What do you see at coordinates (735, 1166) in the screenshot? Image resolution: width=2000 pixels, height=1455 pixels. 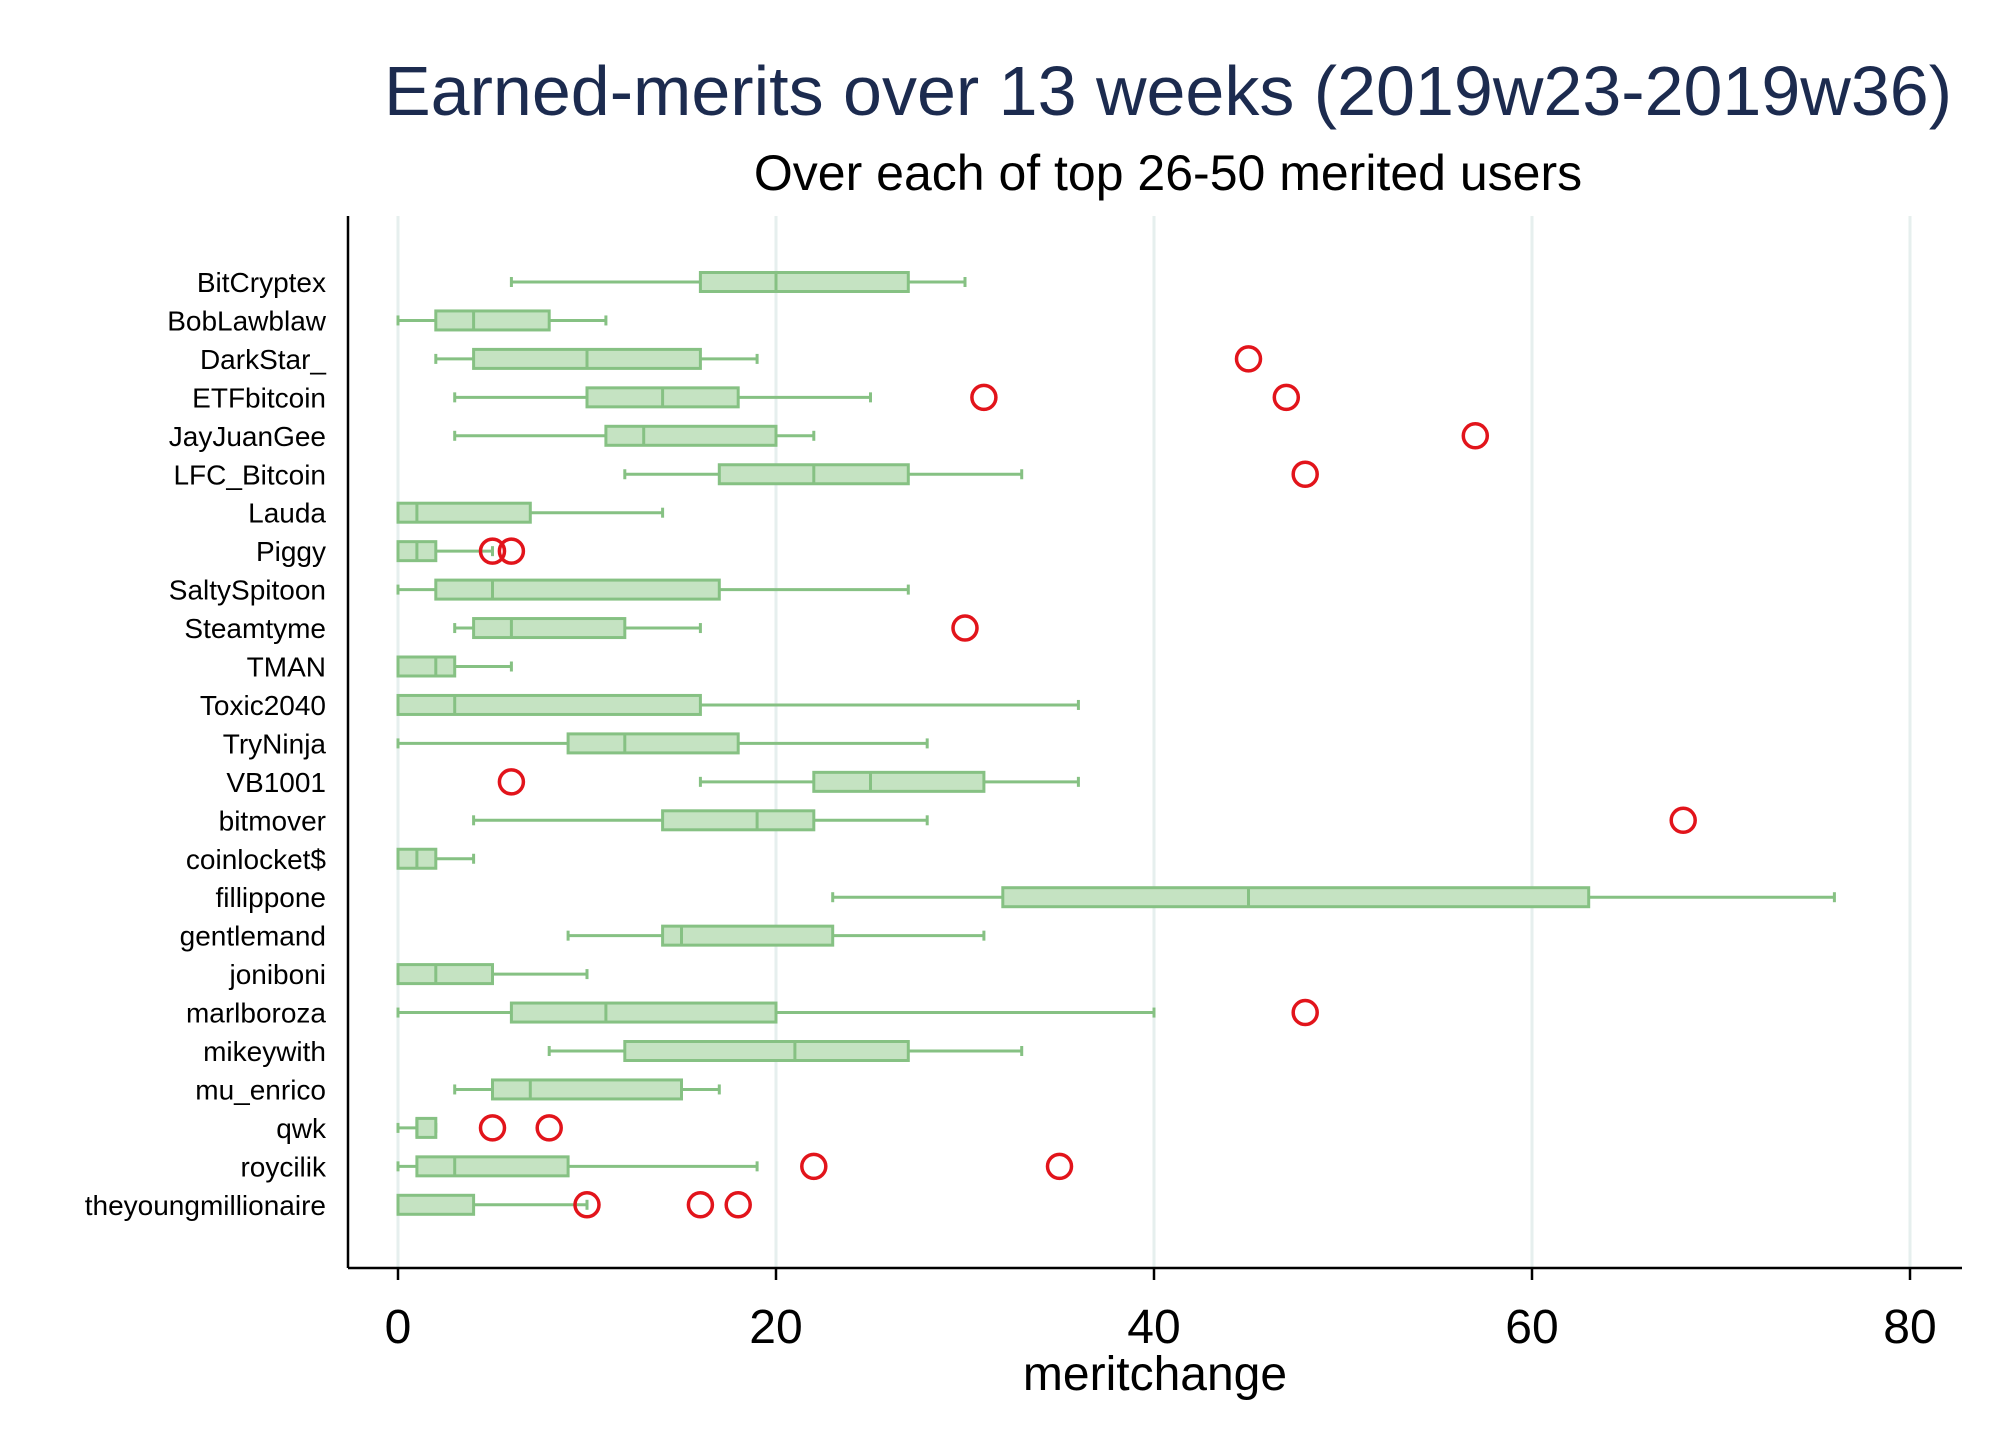 I see `box-roycilik` at bounding box center [735, 1166].